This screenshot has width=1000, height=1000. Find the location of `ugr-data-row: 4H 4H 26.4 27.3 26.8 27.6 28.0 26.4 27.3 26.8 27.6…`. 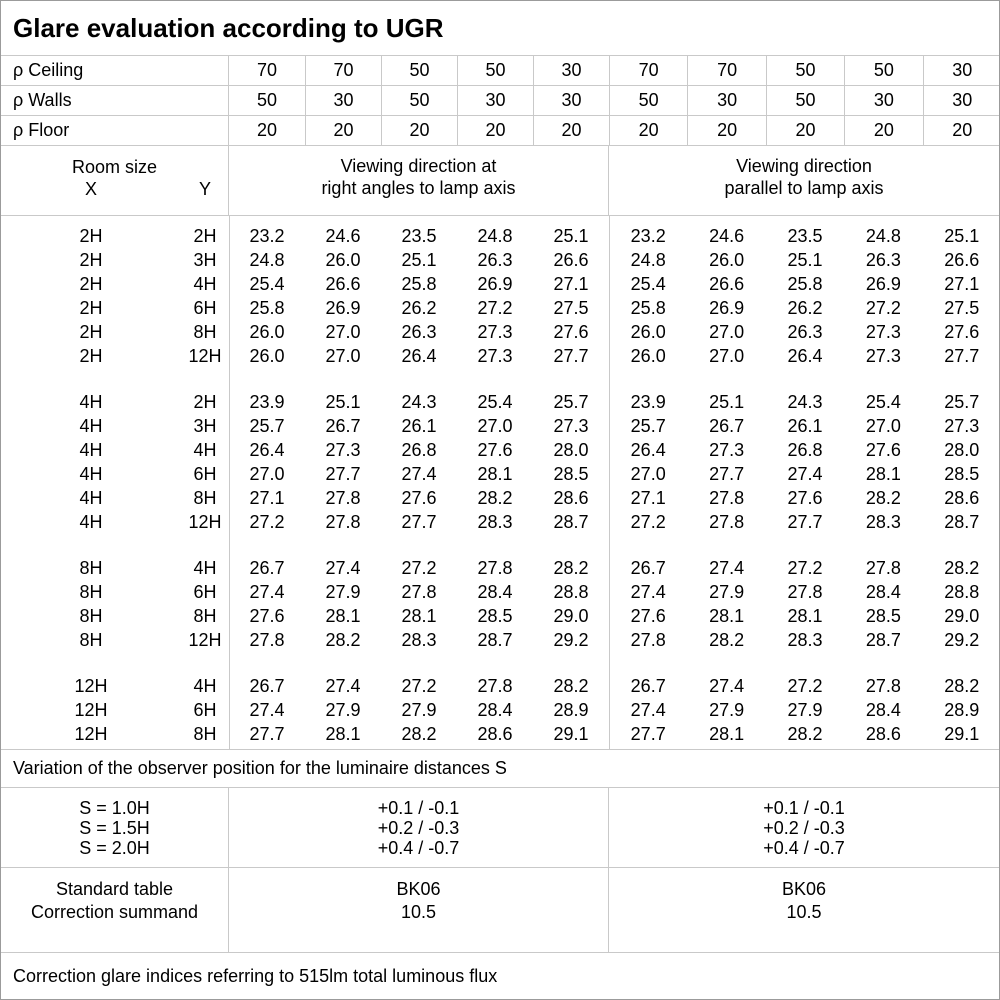

ugr-data-row: 4H 4H 26.4 27.3 26.8 27.6 28.0 26.4 27.3 26.8 27.6… is located at coordinates (500, 450).